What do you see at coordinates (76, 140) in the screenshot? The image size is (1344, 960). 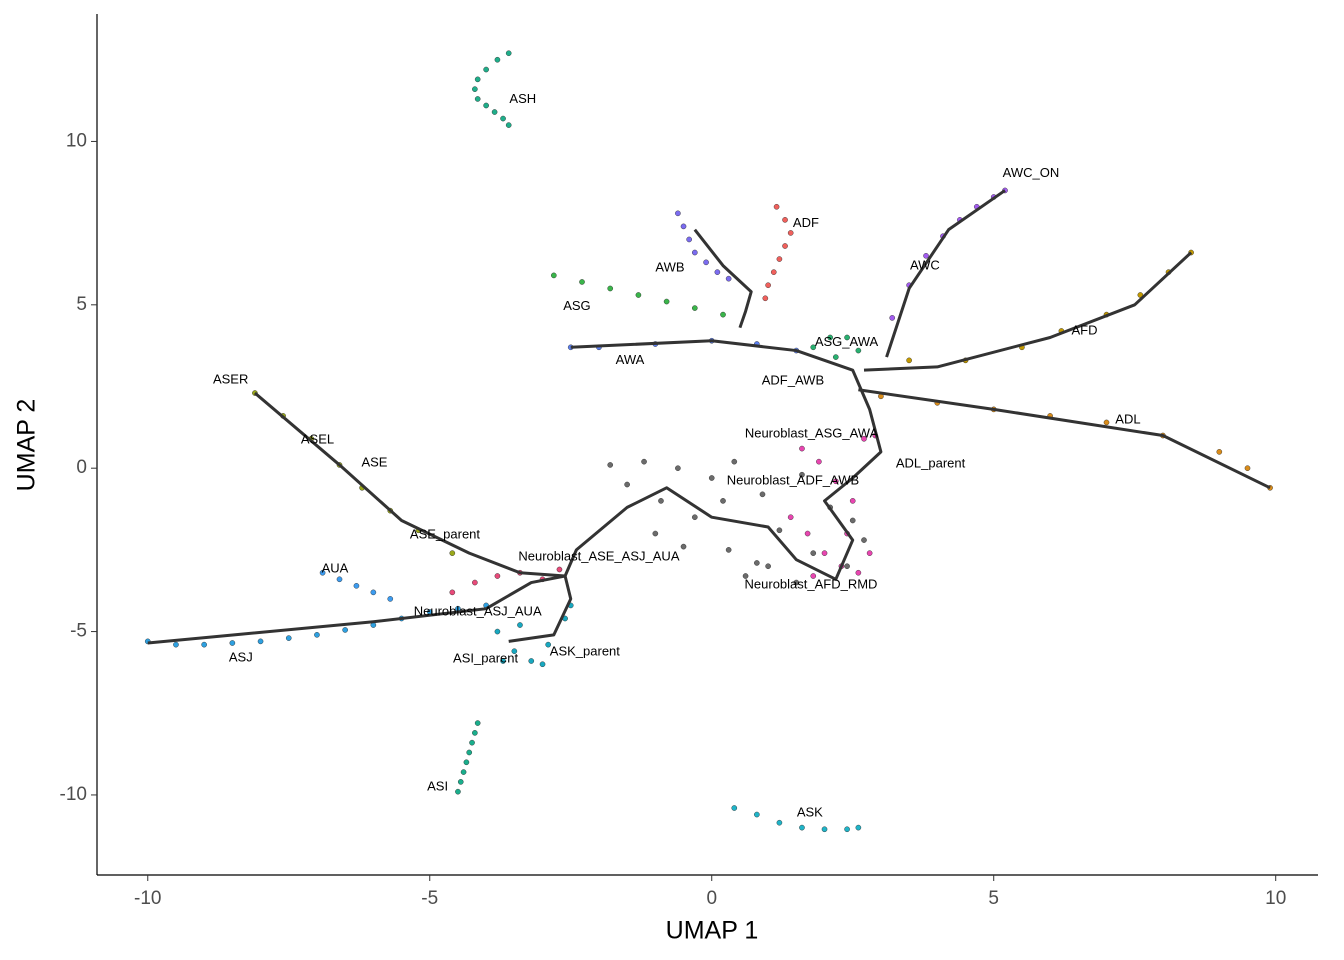 I see `y-tick-label: 10` at bounding box center [76, 140].